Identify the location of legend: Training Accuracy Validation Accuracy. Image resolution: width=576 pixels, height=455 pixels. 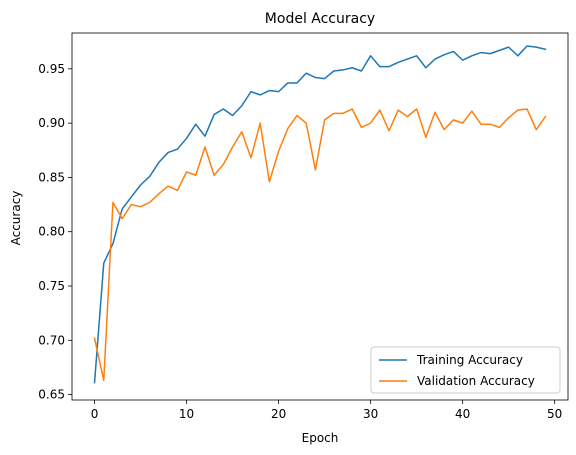
(465, 370).